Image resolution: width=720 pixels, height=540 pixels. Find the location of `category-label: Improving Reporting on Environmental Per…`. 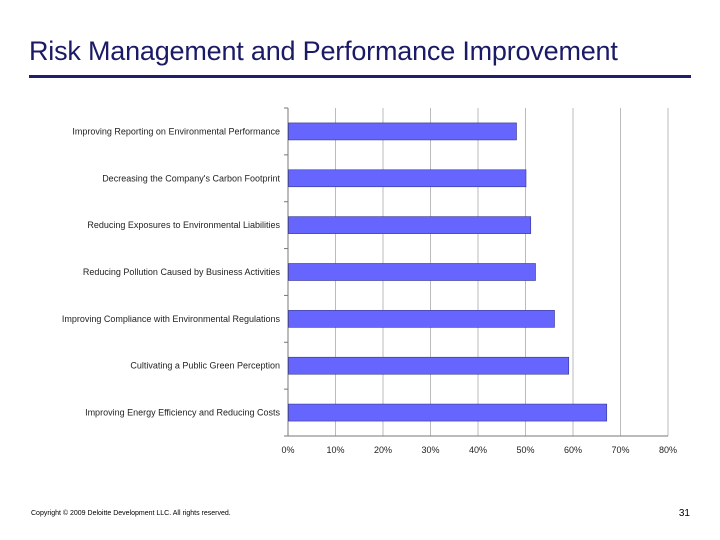

category-label: Improving Reporting on Environmental Per… is located at coordinates (176, 131).